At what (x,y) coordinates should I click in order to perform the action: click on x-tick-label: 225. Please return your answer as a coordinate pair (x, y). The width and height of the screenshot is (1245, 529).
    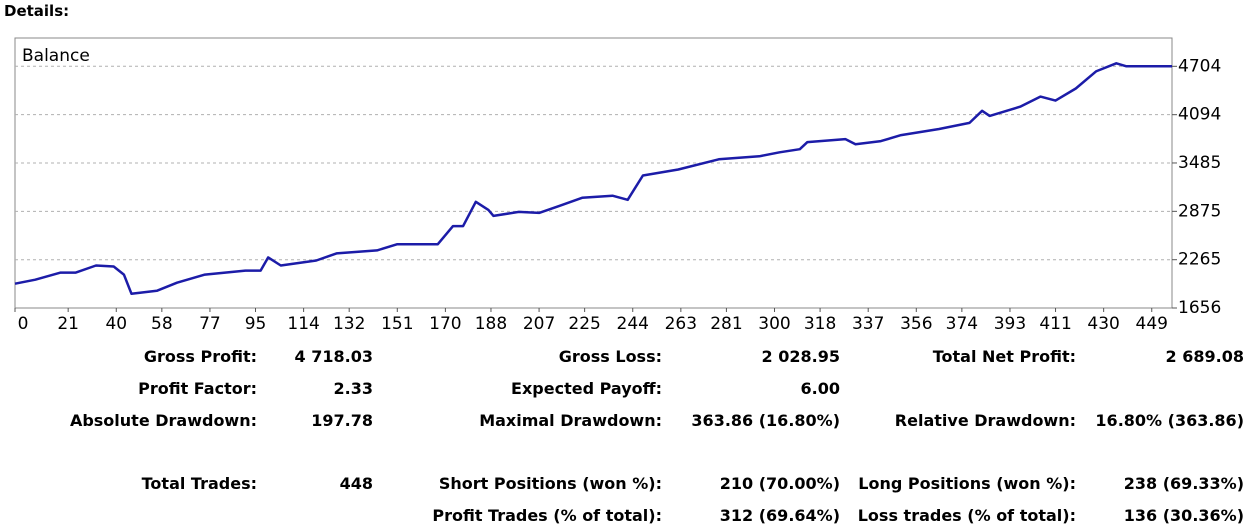
    Looking at the image, I should click on (584, 324).